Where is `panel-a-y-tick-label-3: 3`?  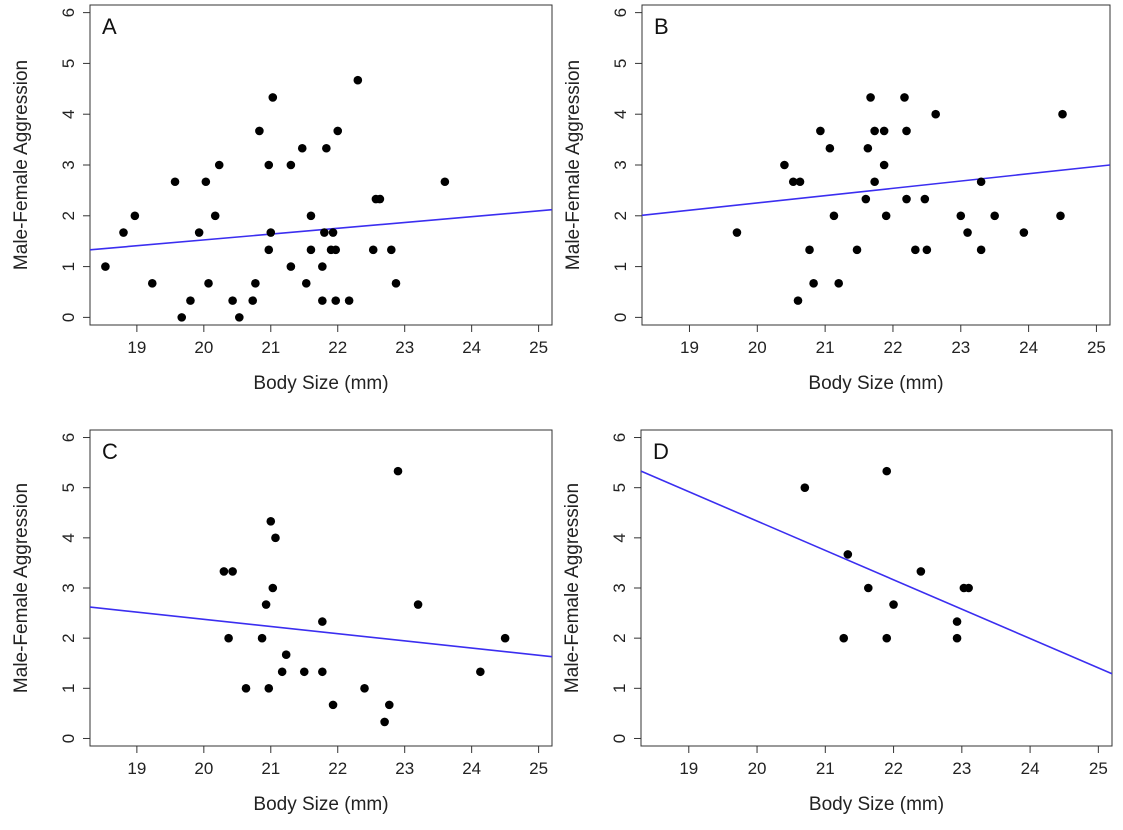
panel-a-y-tick-label-3: 3 is located at coordinates (68, 164).